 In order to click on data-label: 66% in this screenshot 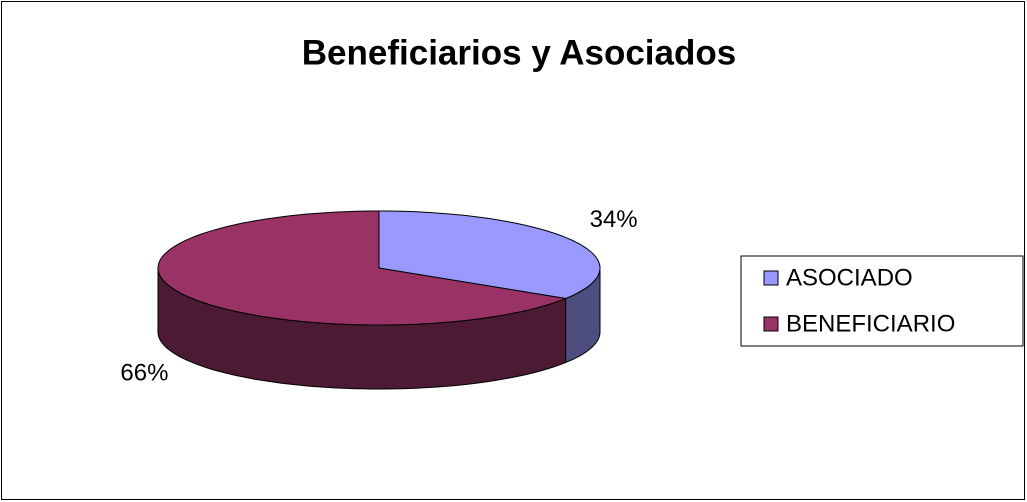, I will do `click(144, 373)`.